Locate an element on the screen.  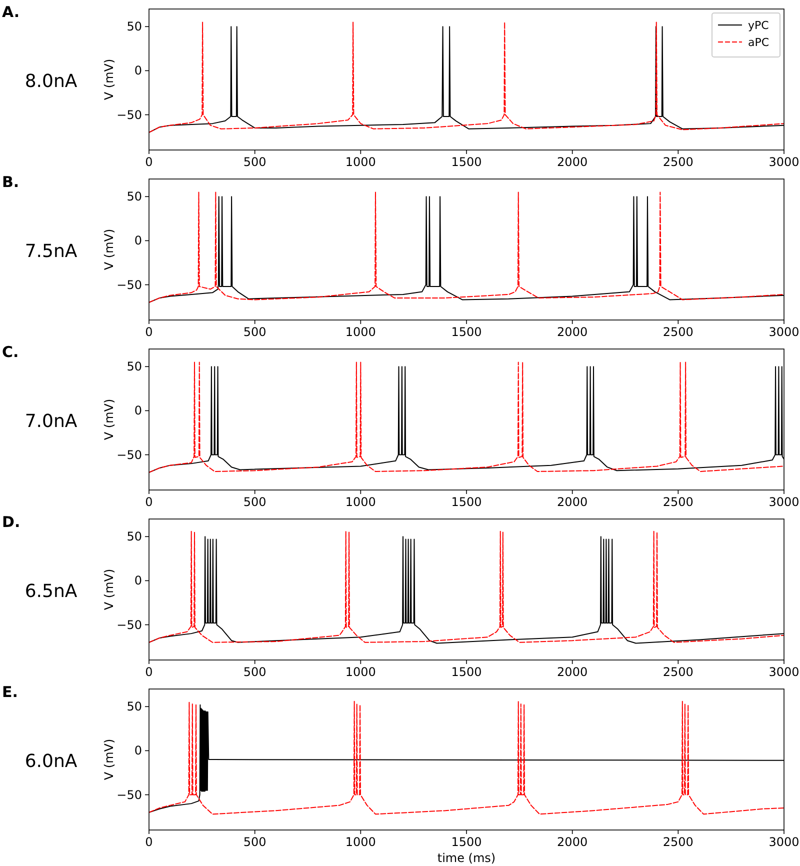
text: A. is located at coordinates (11, 12).